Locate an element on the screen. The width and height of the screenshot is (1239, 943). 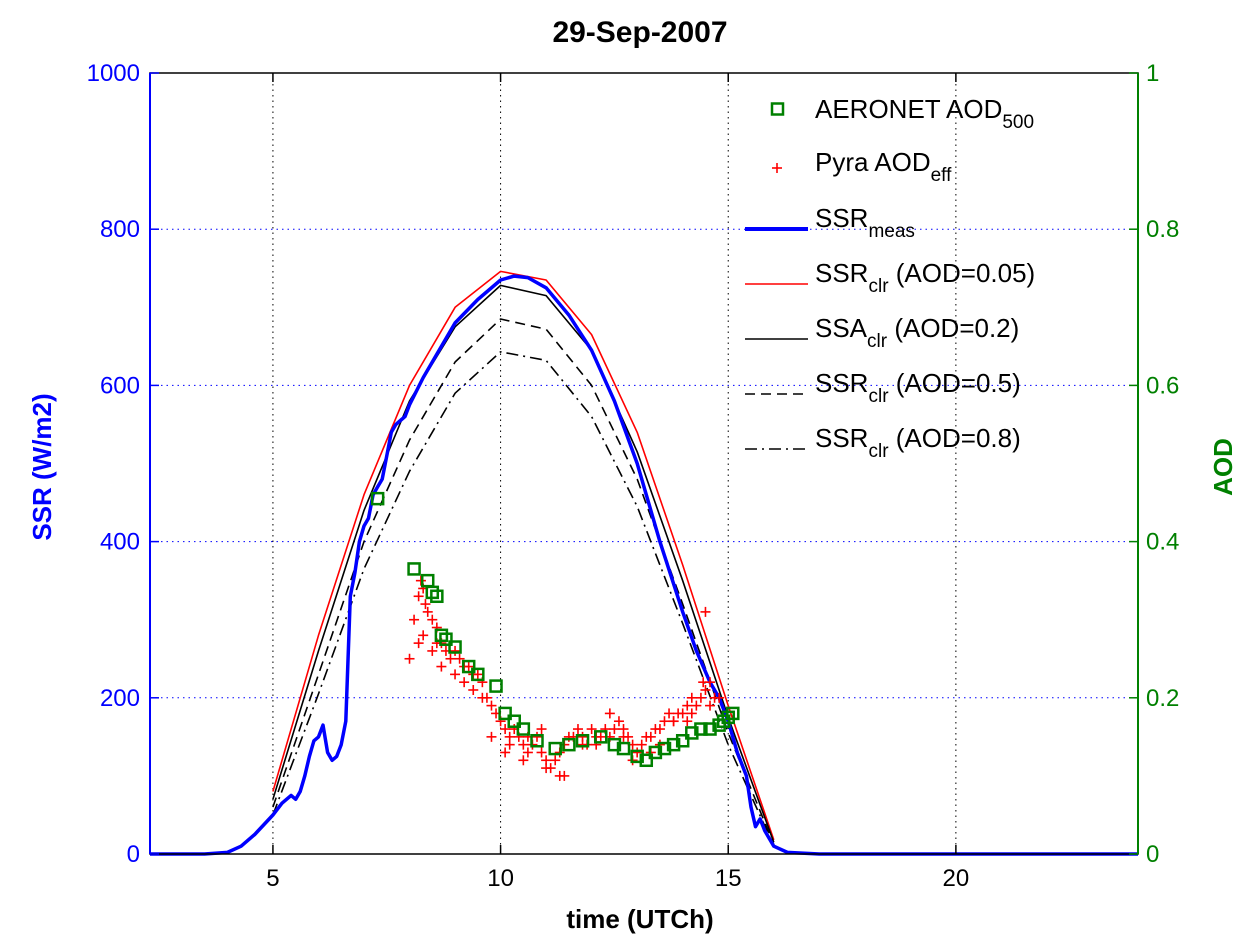
y-right-tick-label: 0.8 is located at coordinates (1162, 229).